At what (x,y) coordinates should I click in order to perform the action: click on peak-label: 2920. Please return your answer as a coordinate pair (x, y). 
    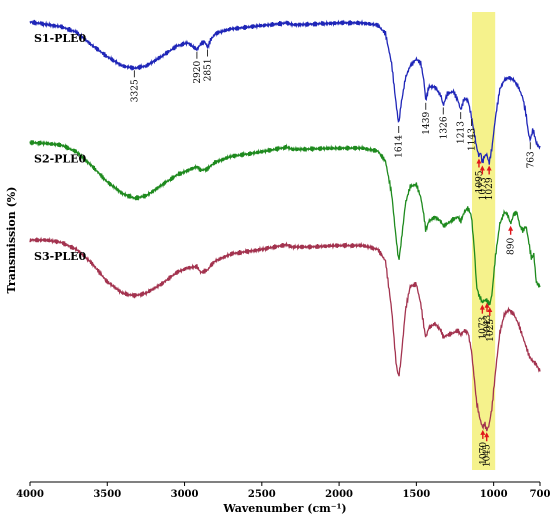
    Looking at the image, I should click on (198, 71).